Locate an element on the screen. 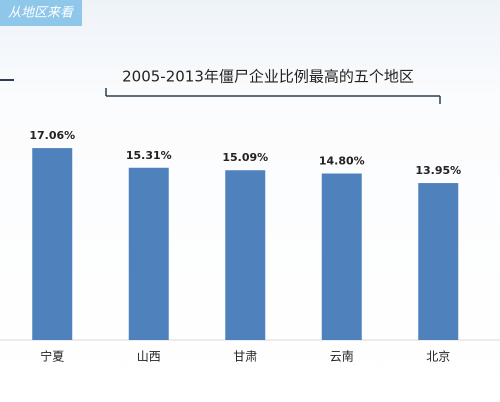  tag-label: 从地区来看 is located at coordinates (41, 13).